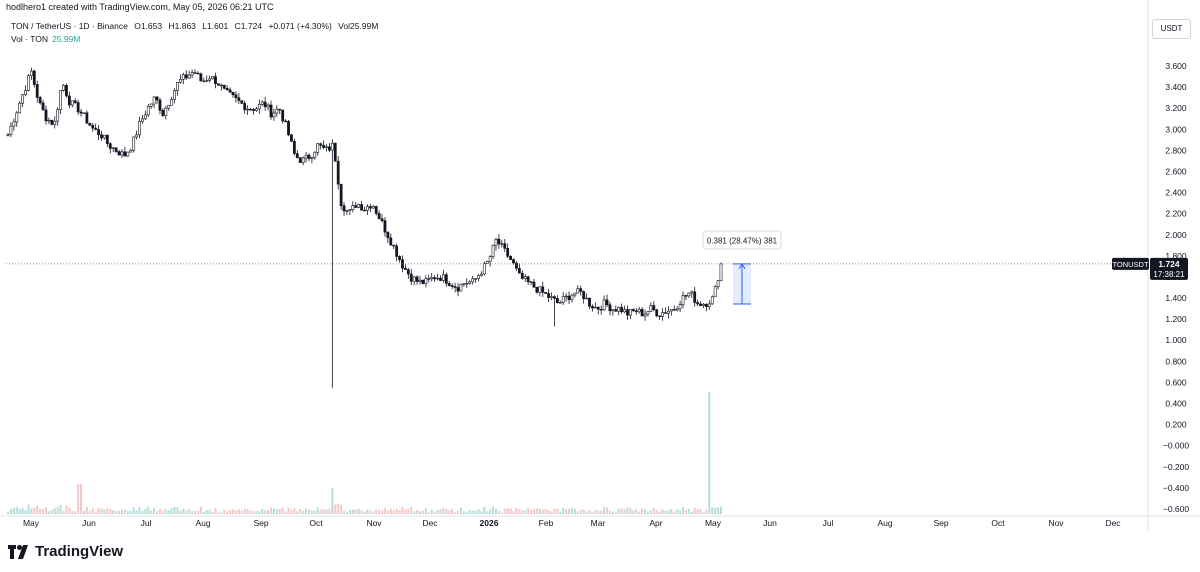 This screenshot has height=572, width=1200. I want to click on price-tag-symbol: TONUSDT, so click(1130, 264).